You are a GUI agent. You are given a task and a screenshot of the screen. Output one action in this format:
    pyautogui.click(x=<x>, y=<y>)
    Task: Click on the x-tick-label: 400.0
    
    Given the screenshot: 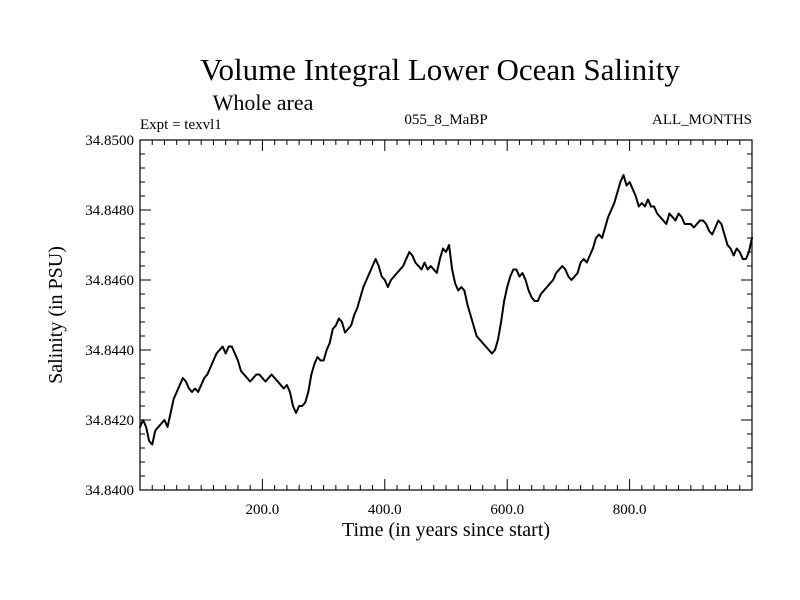 What is the action you would take?
    pyautogui.click(x=385, y=510)
    